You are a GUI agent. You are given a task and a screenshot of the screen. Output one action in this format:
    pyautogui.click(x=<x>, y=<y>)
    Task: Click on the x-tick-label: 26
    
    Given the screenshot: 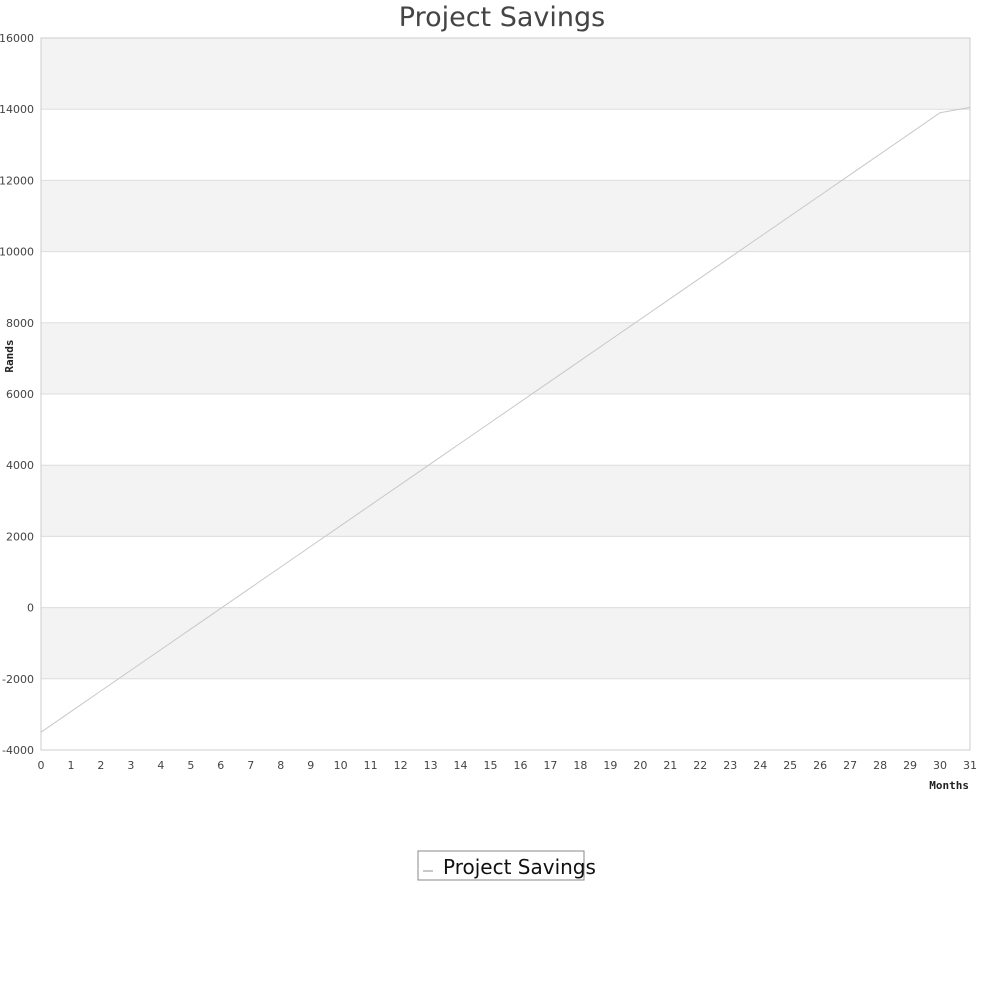 What is the action you would take?
    pyautogui.click(x=820, y=765)
    